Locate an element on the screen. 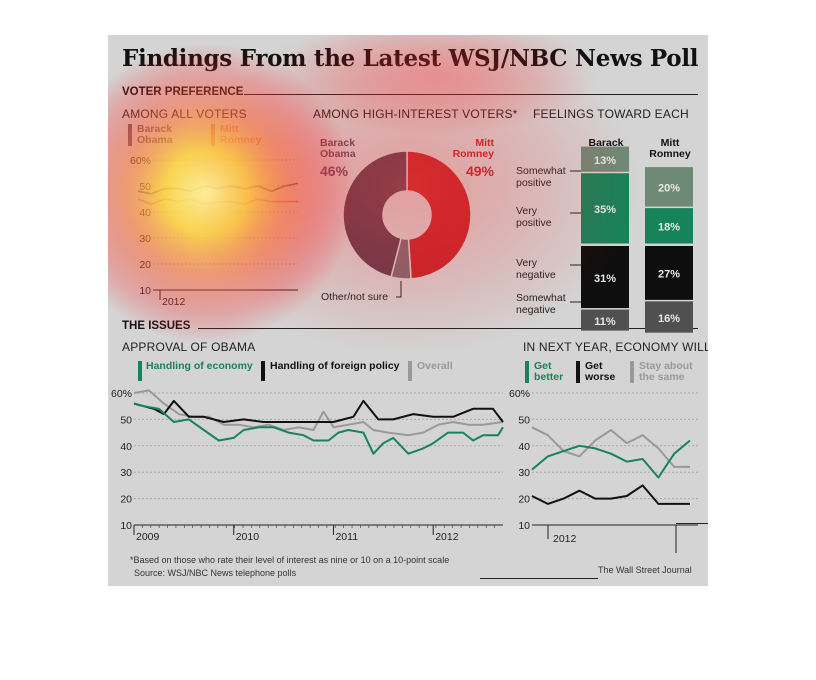  approval-y-tick: 30 is located at coordinates (126, 473).